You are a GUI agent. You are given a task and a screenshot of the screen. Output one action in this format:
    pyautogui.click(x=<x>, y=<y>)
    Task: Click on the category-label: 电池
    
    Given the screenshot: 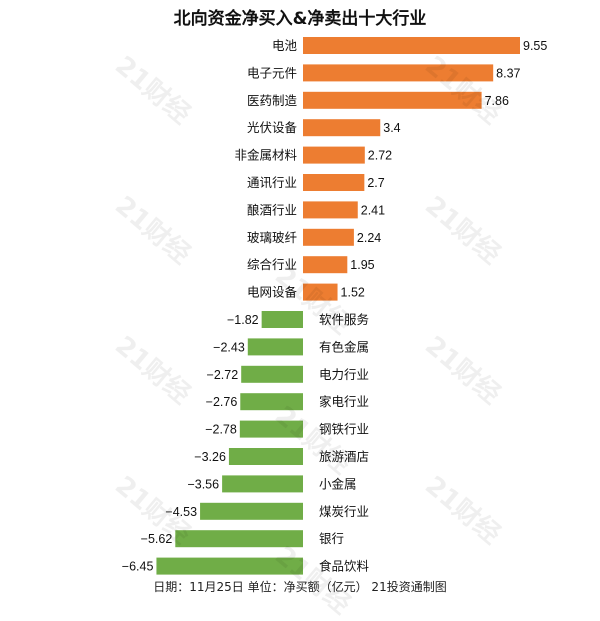 What is the action you would take?
    pyautogui.click(x=285, y=45)
    